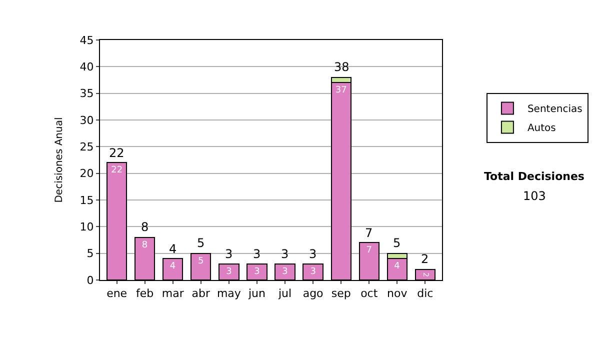  I want to click on total-label: 8, so click(145, 227).